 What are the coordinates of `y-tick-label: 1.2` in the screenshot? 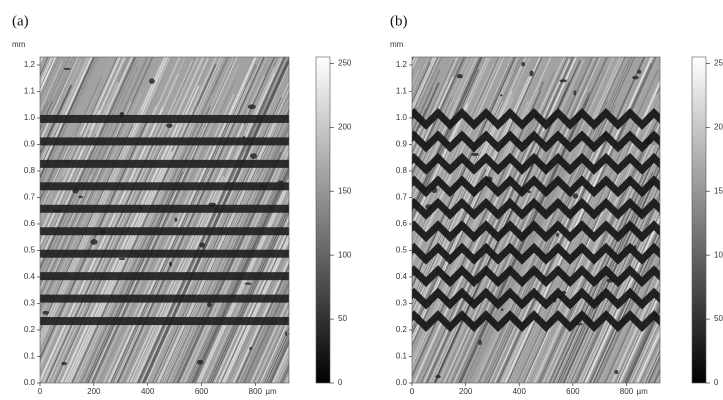 It's located at (30, 64).